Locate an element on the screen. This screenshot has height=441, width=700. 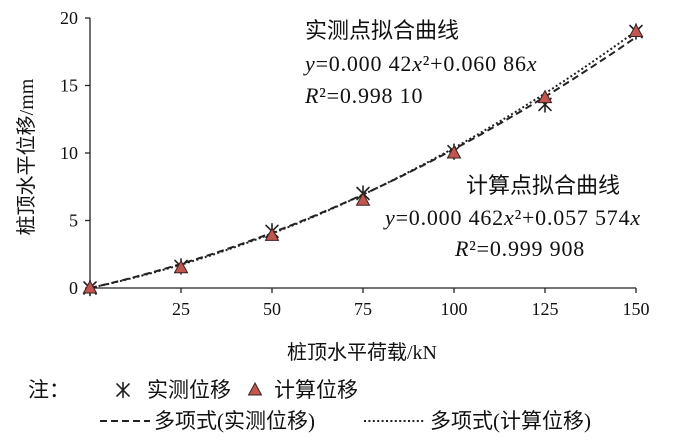
x-tick-label: 75 is located at coordinates (363, 309).